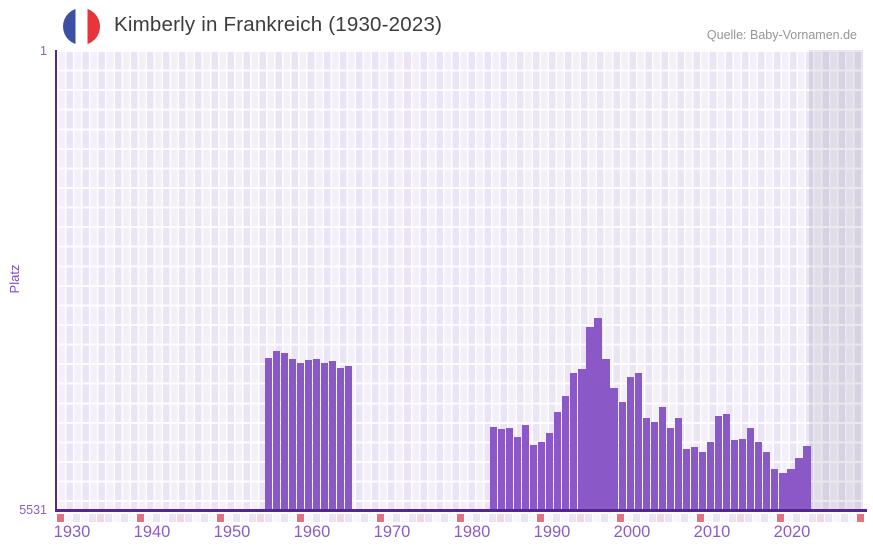  What do you see at coordinates (558, 460) in the screenshot?
I see `bar-1990` at bounding box center [558, 460].